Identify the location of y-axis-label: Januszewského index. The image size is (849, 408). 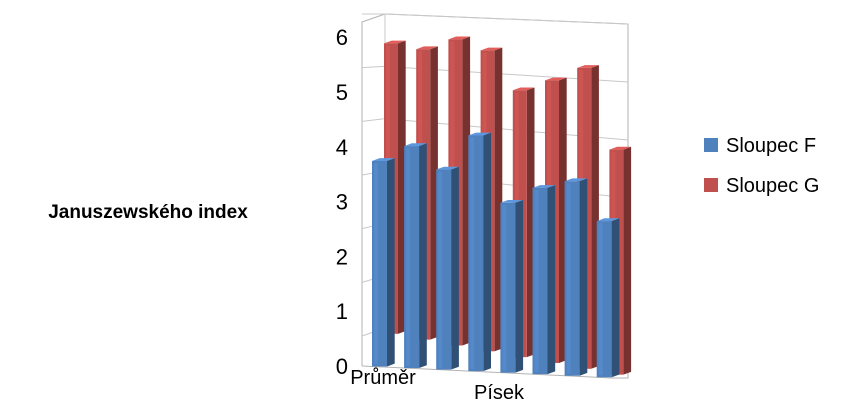
(148, 212).